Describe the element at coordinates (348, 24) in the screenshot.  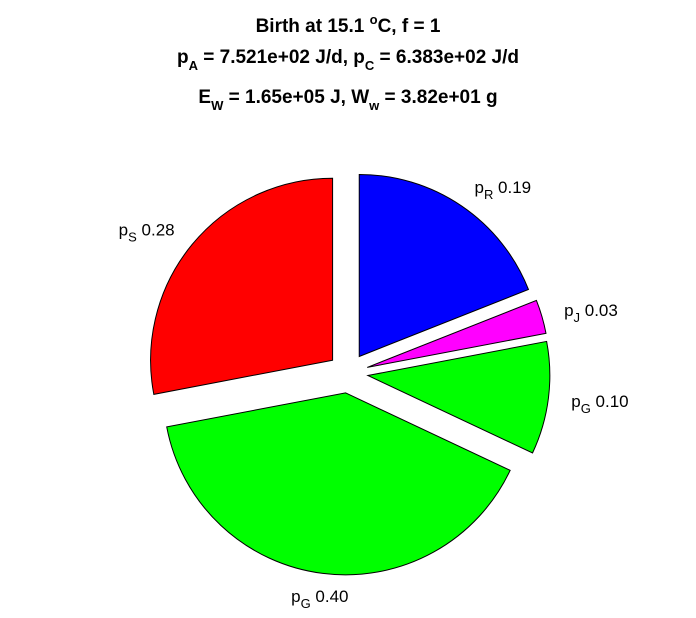
I see `title-line-1: Birth at 15.1 oC, f = 1` at that location.